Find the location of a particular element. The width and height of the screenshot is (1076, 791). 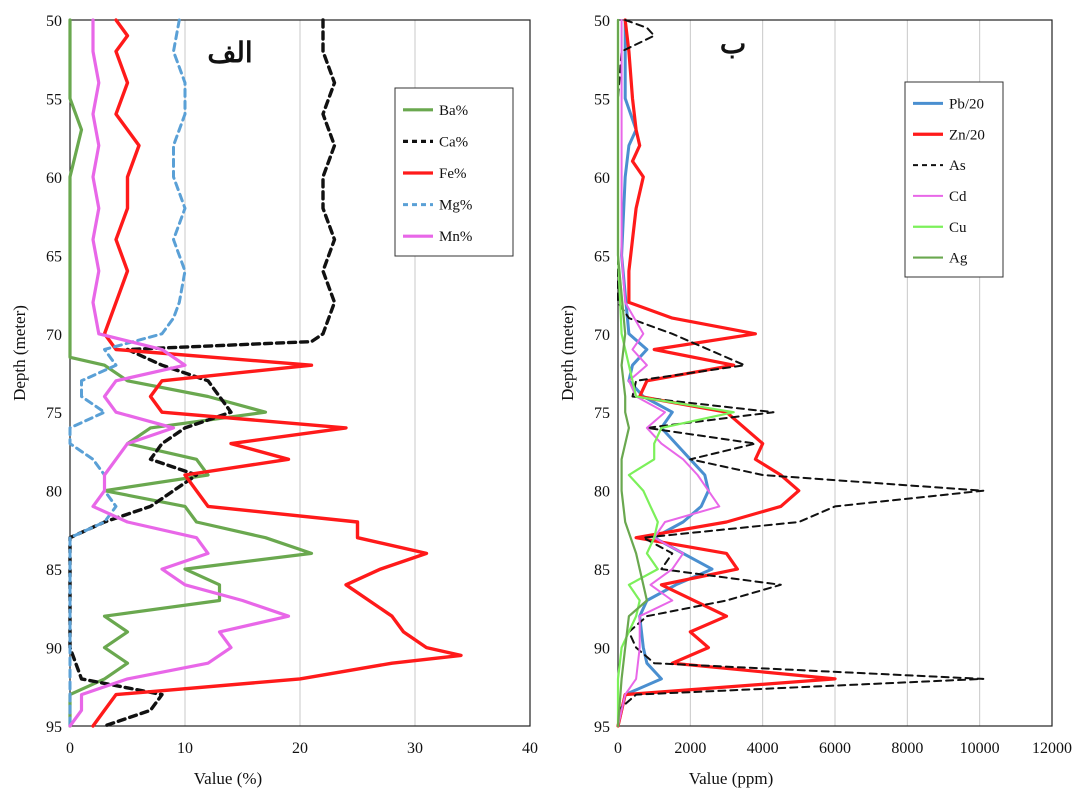

x-axis-title: Value (%) is located at coordinates (228, 778).